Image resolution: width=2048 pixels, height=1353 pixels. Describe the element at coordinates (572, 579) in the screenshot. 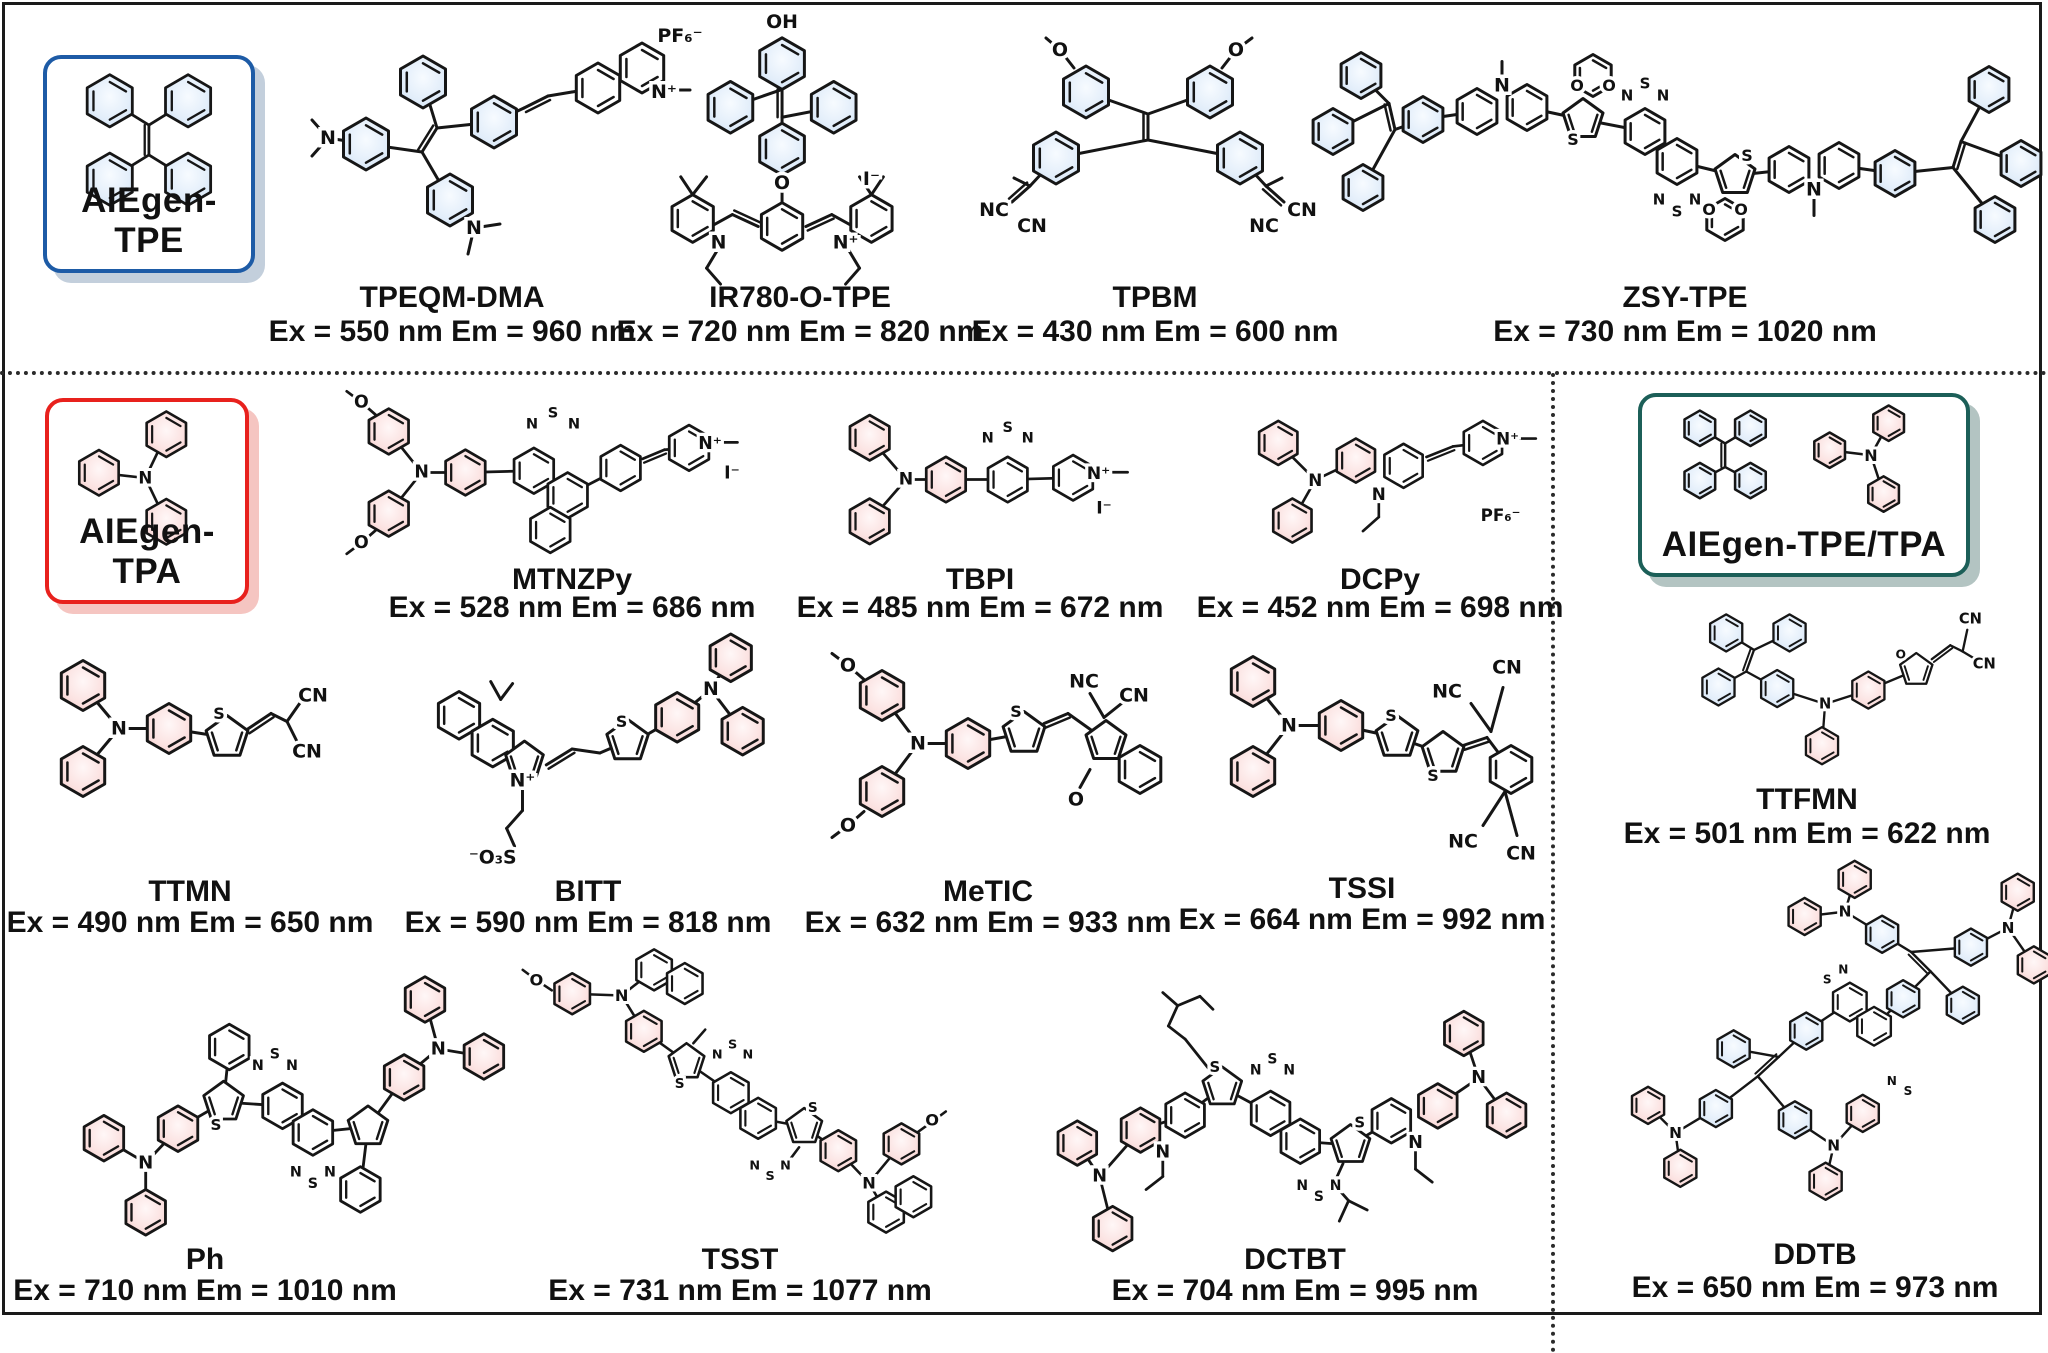

I see `compound-name: MTNZPy` at that location.